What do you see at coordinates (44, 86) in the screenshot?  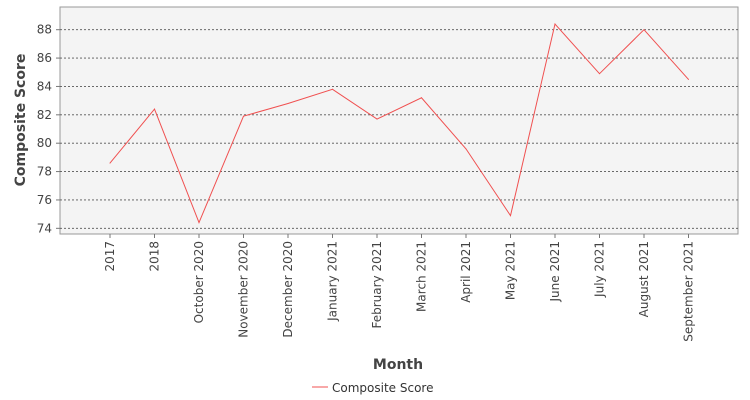 I see `y-tick-label: 84` at bounding box center [44, 86].